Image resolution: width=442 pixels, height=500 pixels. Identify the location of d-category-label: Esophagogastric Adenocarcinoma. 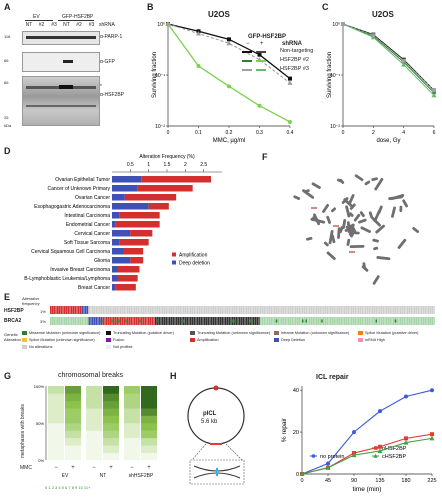
(72, 207).